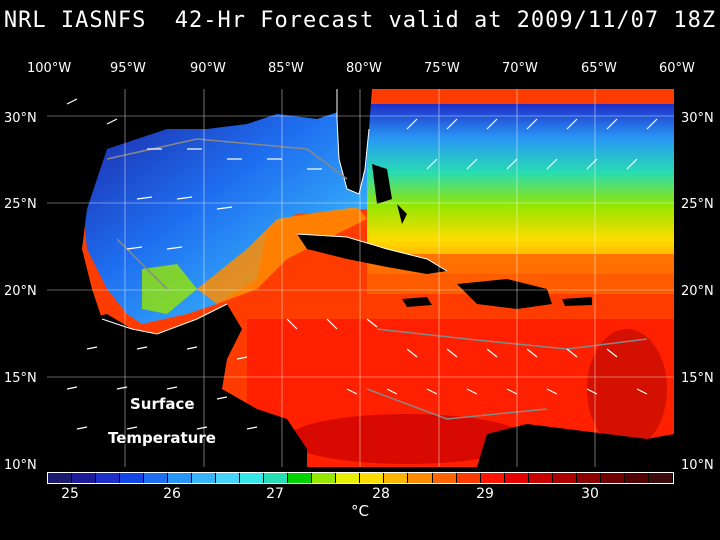  I want to click on lat-label-30n-left: 30°N, so click(20, 118).